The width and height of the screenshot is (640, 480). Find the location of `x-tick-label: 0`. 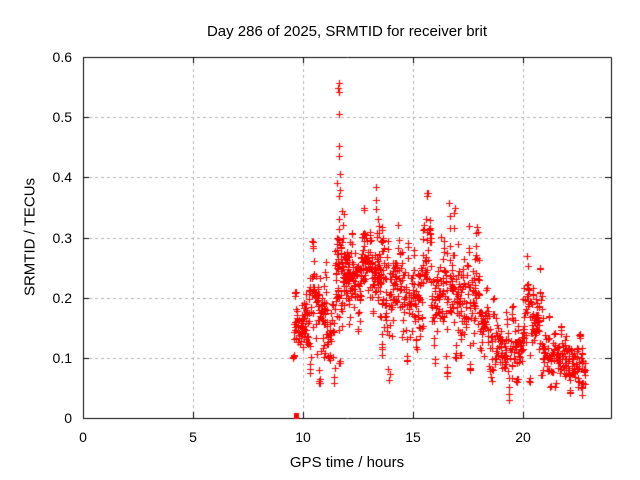

x-tick-label: 0 is located at coordinates (83, 437).